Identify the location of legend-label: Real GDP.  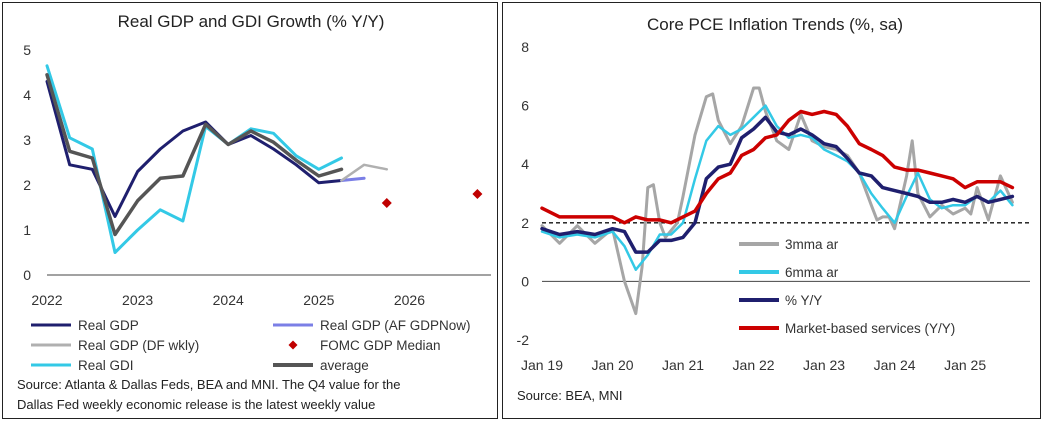
(108, 325).